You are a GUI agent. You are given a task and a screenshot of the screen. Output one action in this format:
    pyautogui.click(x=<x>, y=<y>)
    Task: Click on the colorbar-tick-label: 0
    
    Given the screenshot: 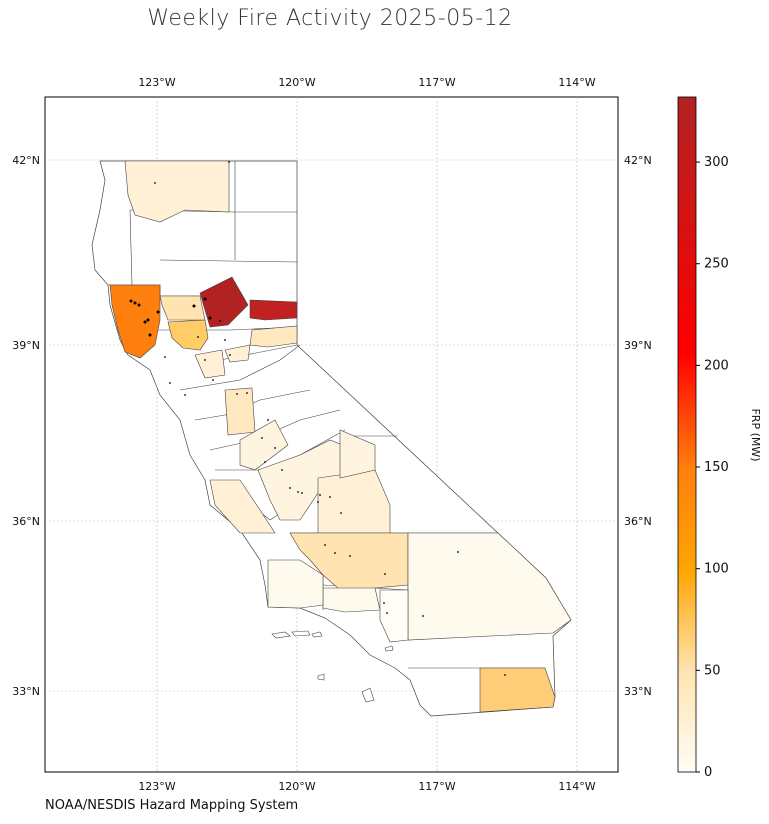 What is the action you would take?
    pyautogui.click(x=708, y=772)
    